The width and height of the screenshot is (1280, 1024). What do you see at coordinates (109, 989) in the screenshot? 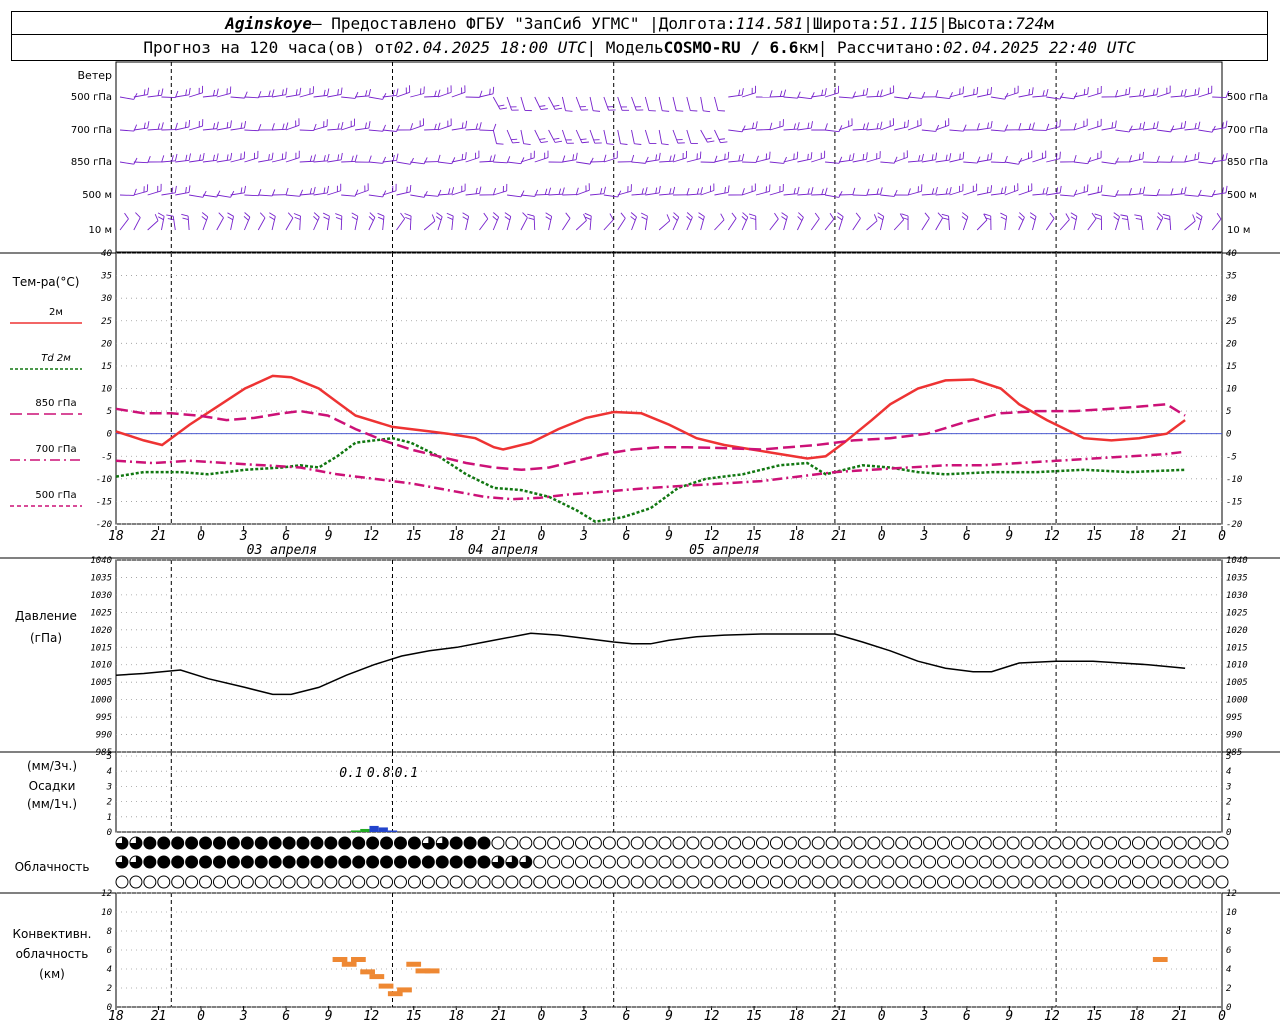
I see `y-tick-label: 2` at bounding box center [109, 989].